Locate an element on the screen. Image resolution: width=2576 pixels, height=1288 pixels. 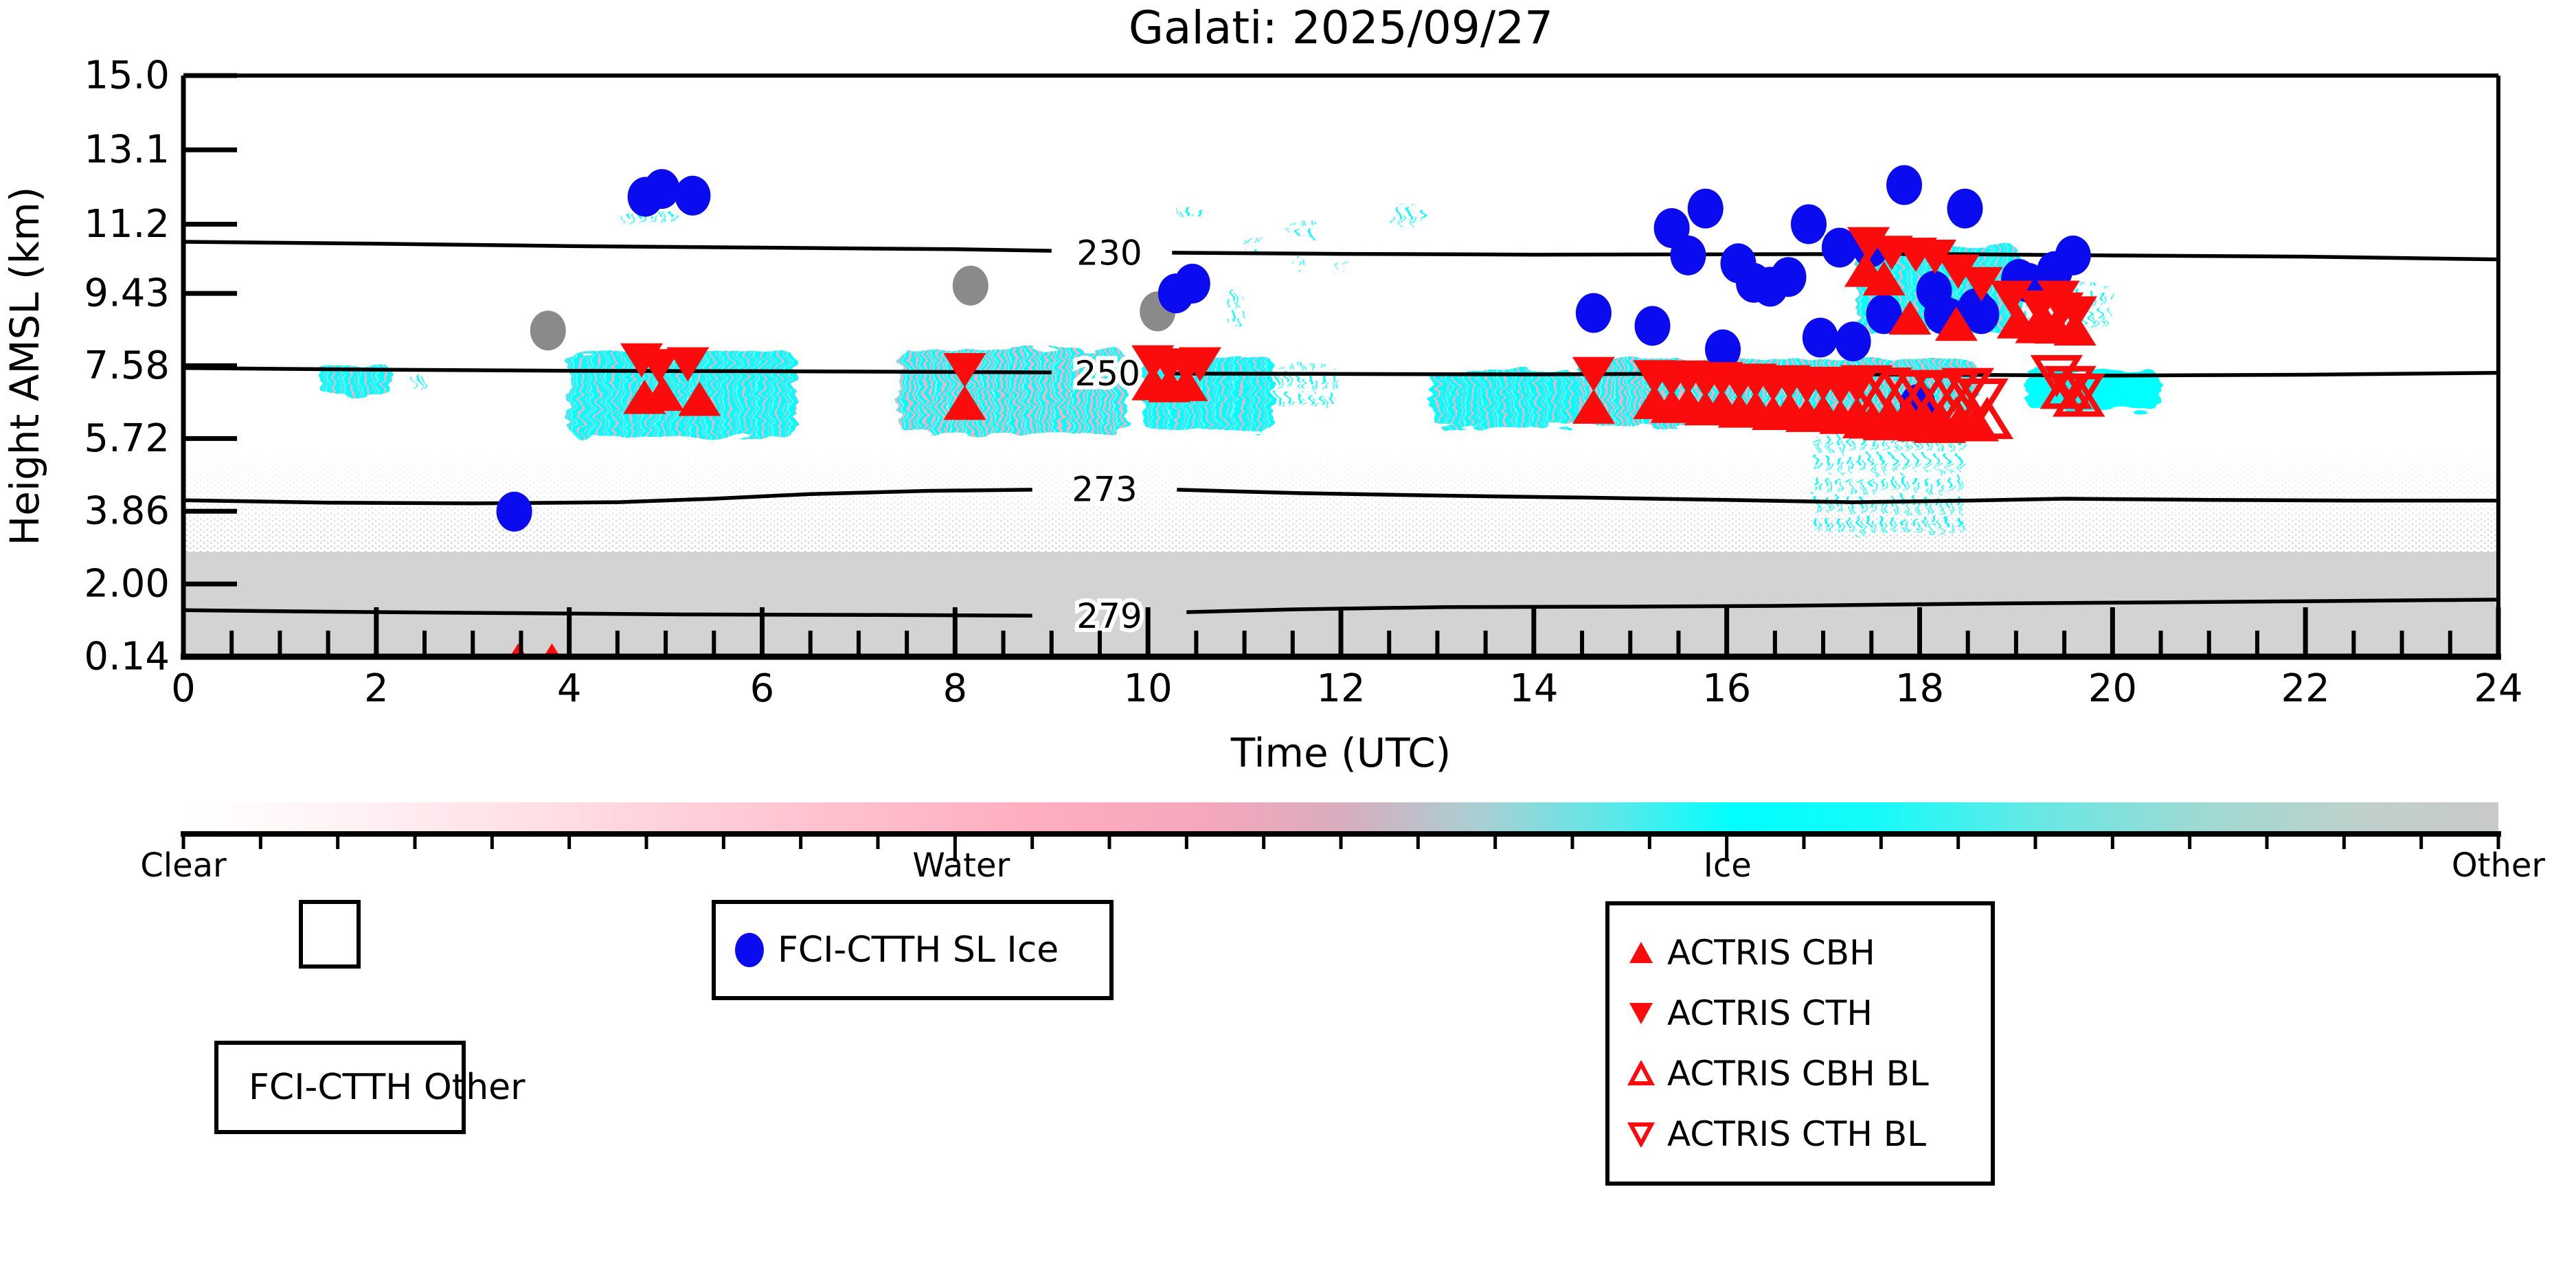
x-tick-label: 6 is located at coordinates (762, 688).